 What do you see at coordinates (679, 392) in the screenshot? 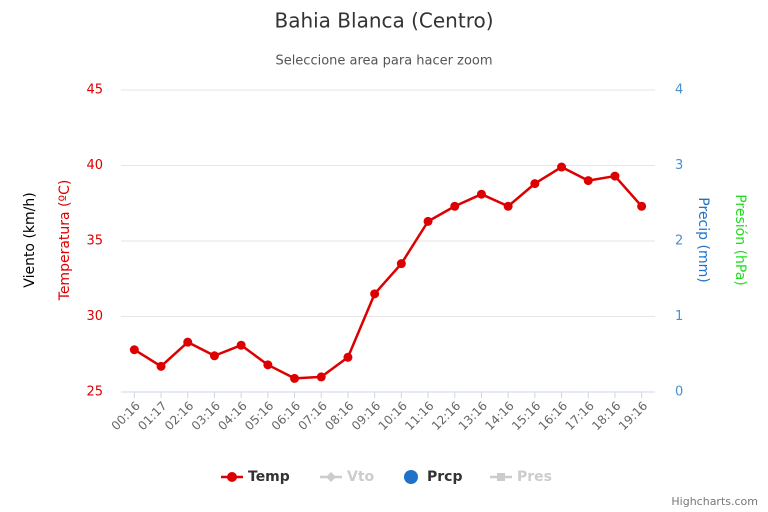
I see `y2-tick-label: 0` at bounding box center [679, 392].